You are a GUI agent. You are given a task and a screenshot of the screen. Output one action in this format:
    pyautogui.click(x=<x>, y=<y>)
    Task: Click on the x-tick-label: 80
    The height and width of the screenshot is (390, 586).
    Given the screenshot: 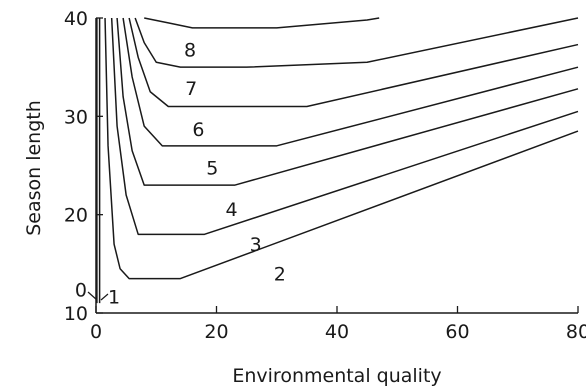 What is the action you would take?
    pyautogui.click(x=576, y=332)
    